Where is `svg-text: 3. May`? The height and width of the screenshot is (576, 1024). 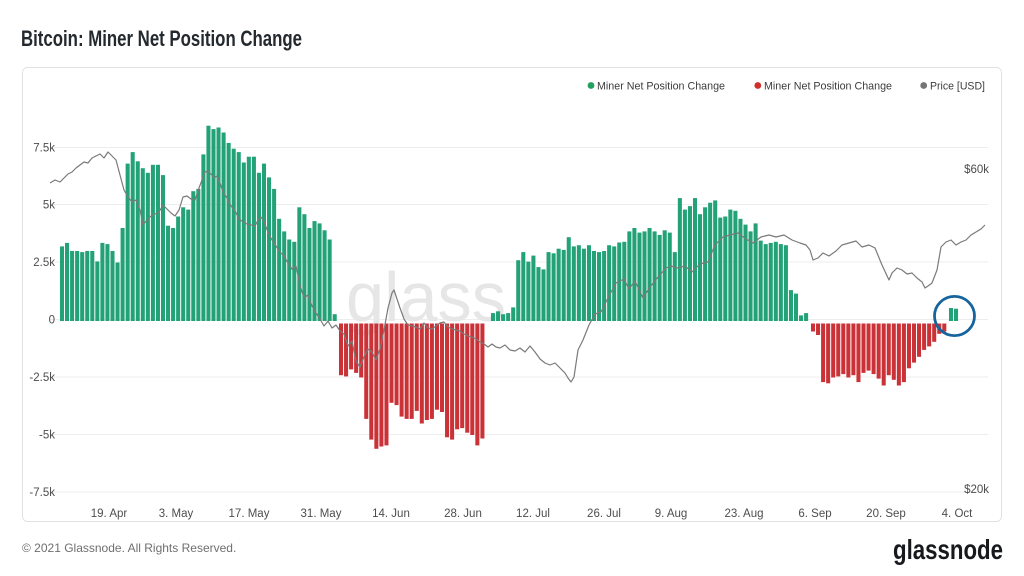 svg-text: 3. May is located at coordinates (176, 514).